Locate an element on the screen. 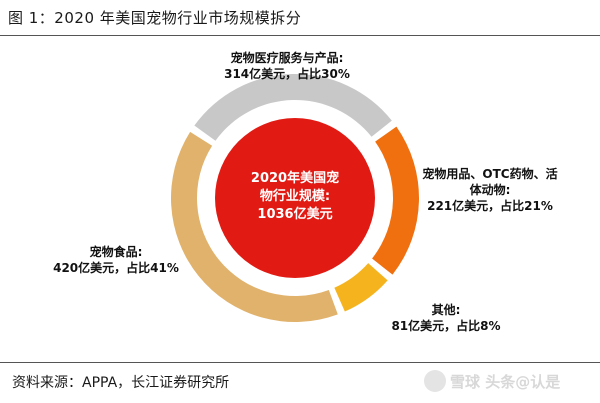 The height and width of the screenshot is (403, 600). slice-label-3-line-0: 宠物食品: is located at coordinates (116, 251).